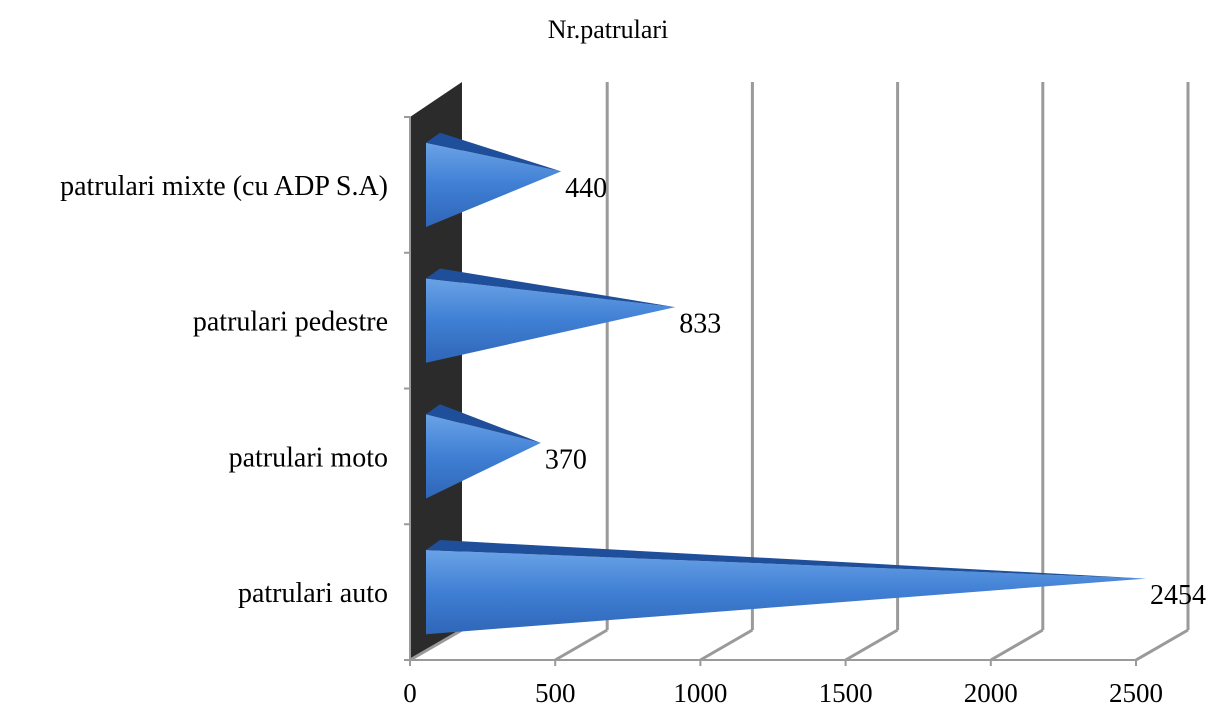 Image resolution: width=1217 pixels, height=715 pixels. What do you see at coordinates (494, 184) in the screenshot?
I see `bar-patrulari-mixte-cu-adp-s-a` at bounding box center [494, 184].